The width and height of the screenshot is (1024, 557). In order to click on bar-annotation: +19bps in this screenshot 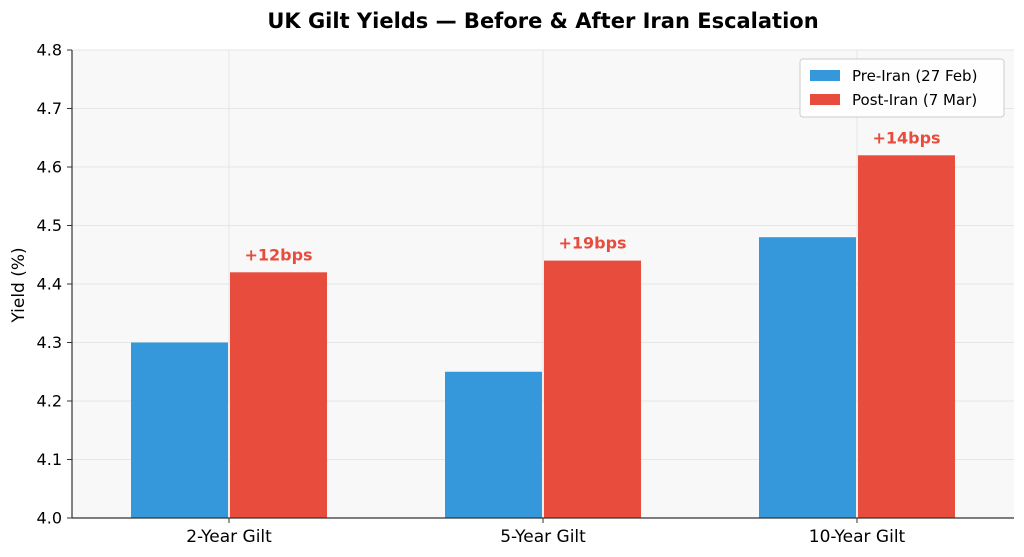, I will do `click(592, 243)`.